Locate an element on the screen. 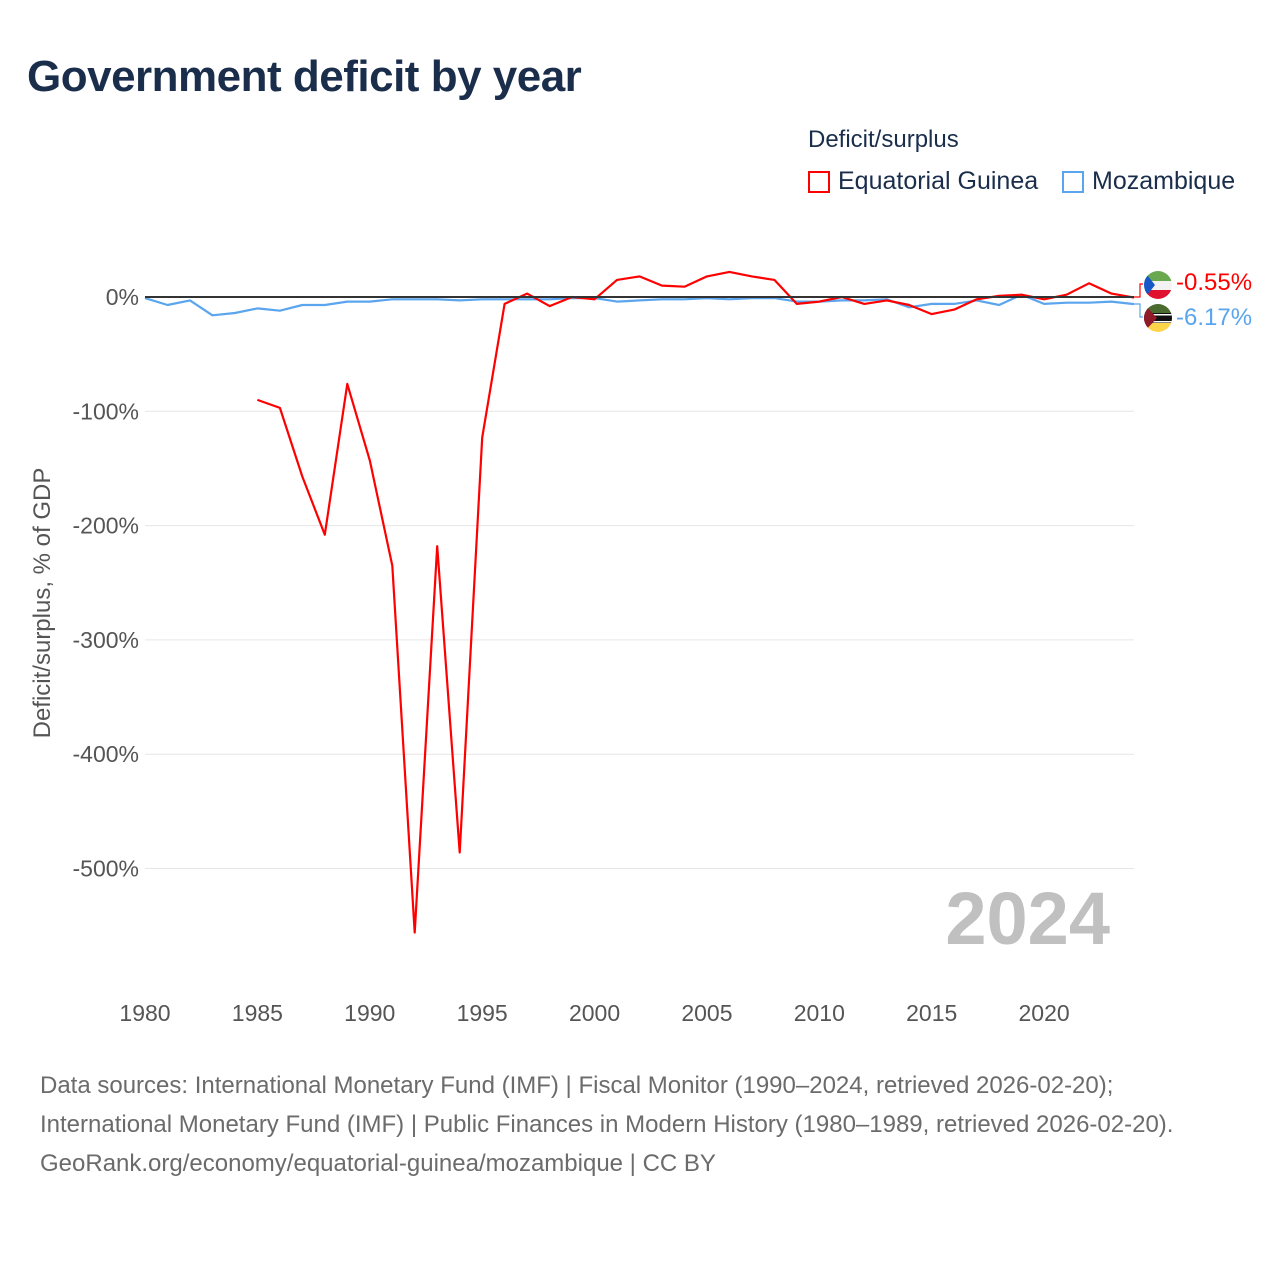 Image resolution: width=1280 pixels, height=1280 pixels. x-tick-label: 2020 is located at coordinates (1044, 1013).